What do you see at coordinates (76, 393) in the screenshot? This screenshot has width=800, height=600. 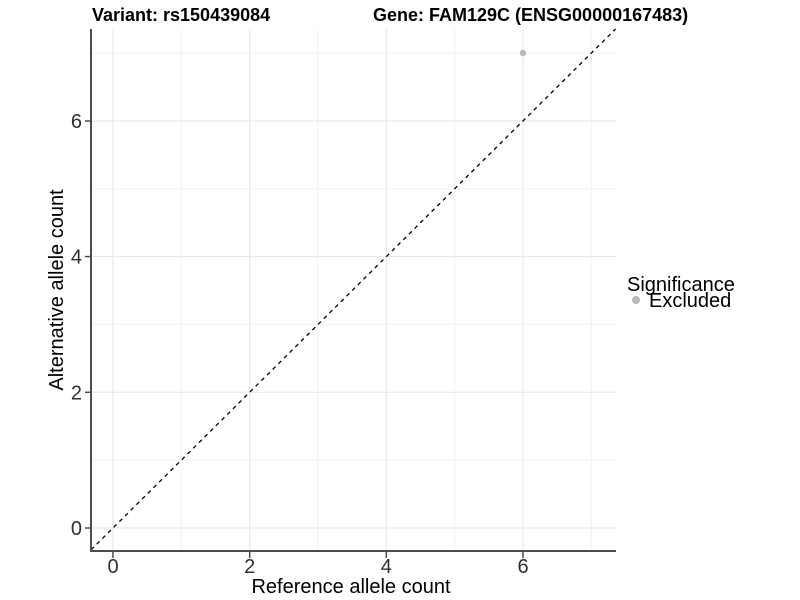 I see `y-tick-label: 2` at bounding box center [76, 393].